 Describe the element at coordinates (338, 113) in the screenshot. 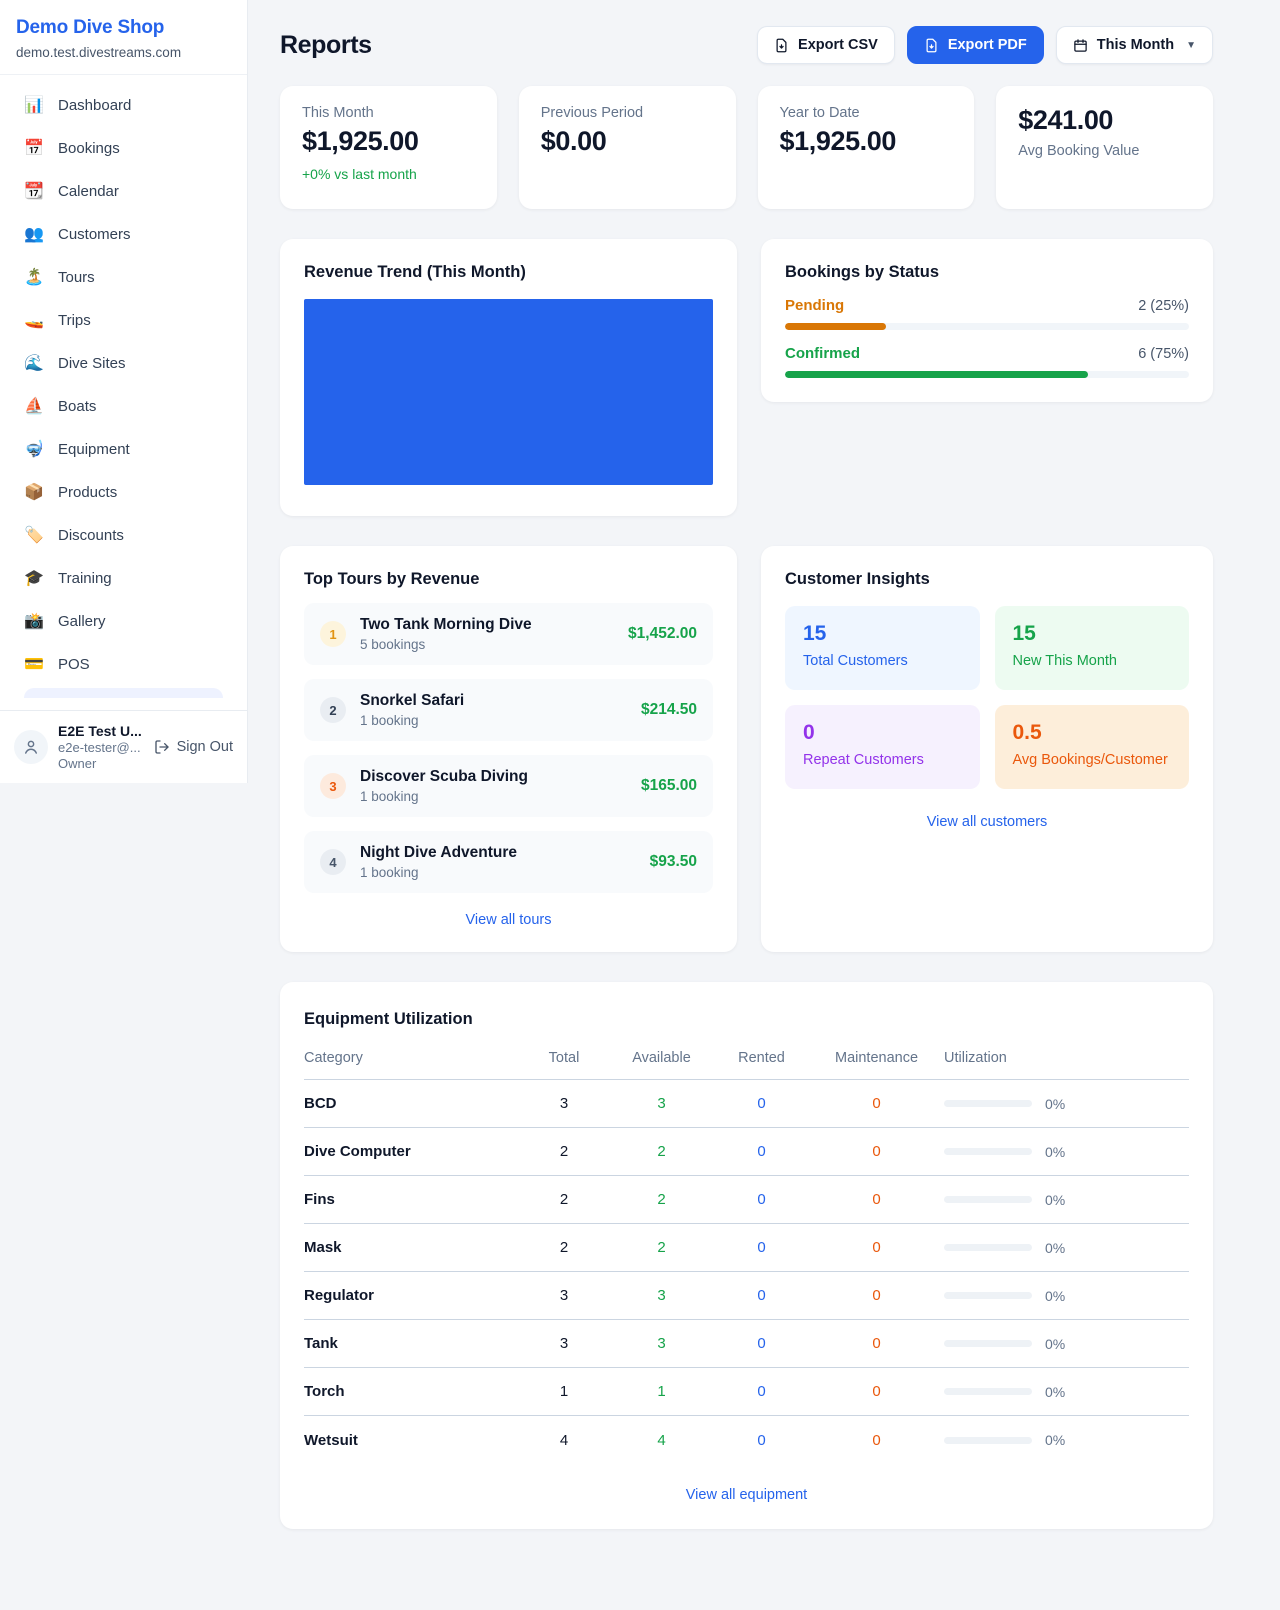

I see `stat-label: This Month` at that location.